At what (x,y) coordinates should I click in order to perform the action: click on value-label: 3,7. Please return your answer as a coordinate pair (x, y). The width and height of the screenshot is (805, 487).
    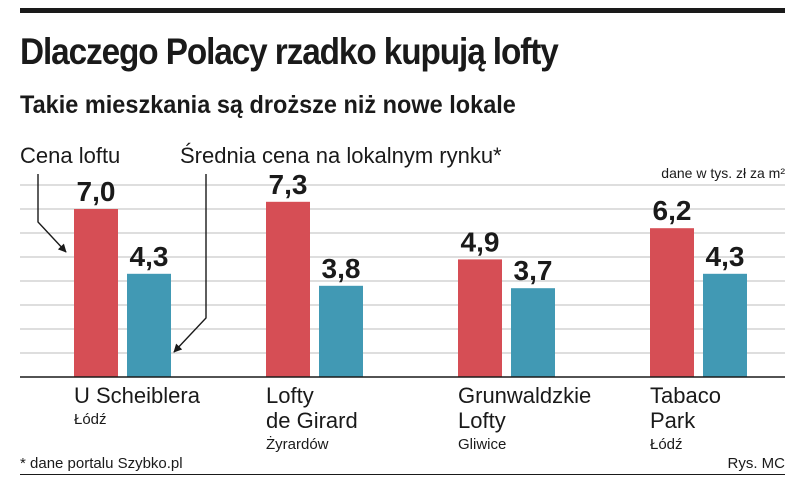
    Looking at the image, I should click on (533, 270).